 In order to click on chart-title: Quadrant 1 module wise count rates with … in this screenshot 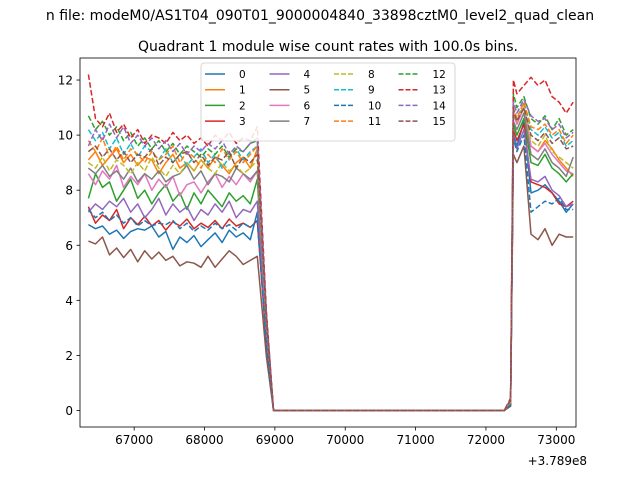, I will do `click(328, 47)`.